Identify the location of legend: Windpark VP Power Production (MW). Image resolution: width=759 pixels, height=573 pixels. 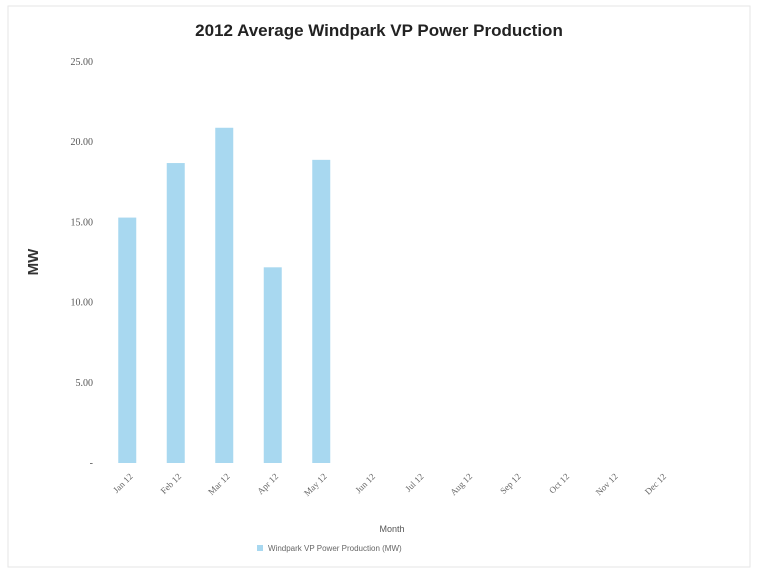
(329, 548).